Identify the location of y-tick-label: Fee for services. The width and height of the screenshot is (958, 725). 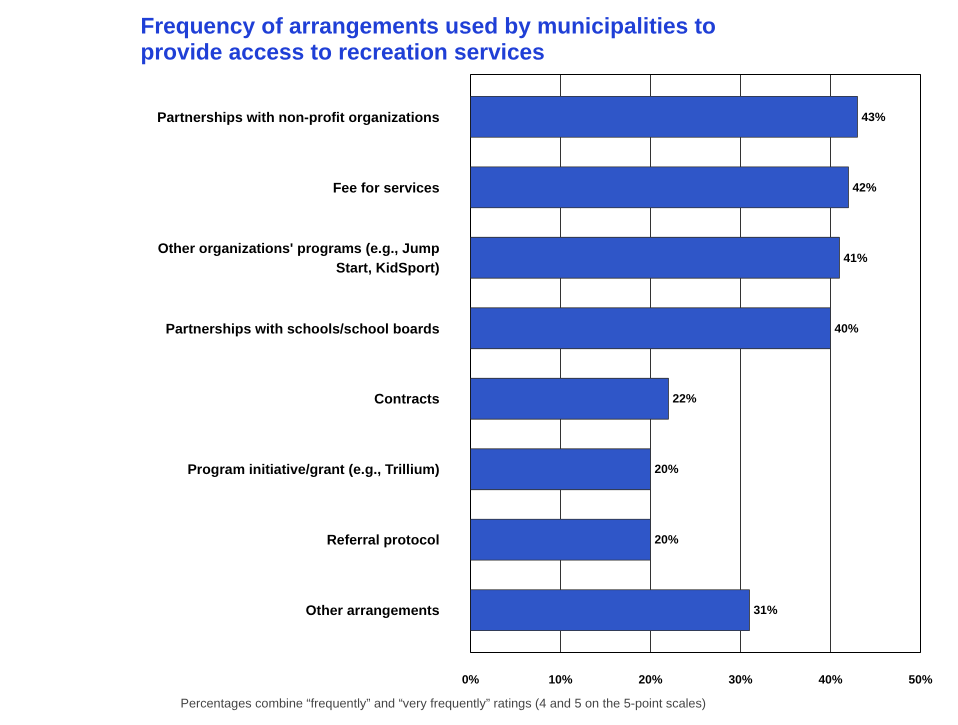
(386, 187).